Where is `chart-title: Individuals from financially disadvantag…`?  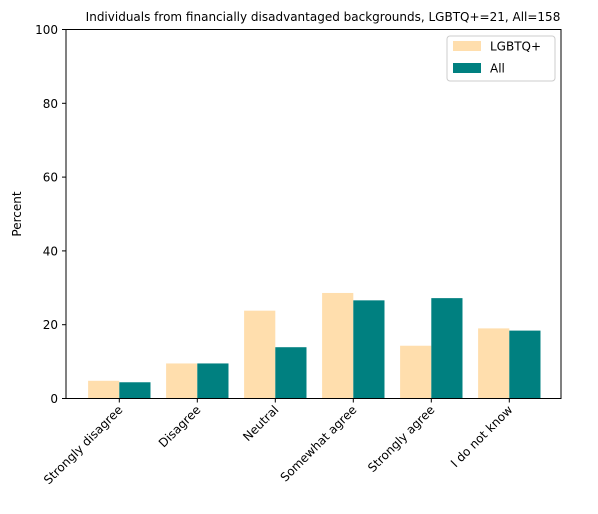 chart-title: Individuals from financially disadvantag… is located at coordinates (323, 17).